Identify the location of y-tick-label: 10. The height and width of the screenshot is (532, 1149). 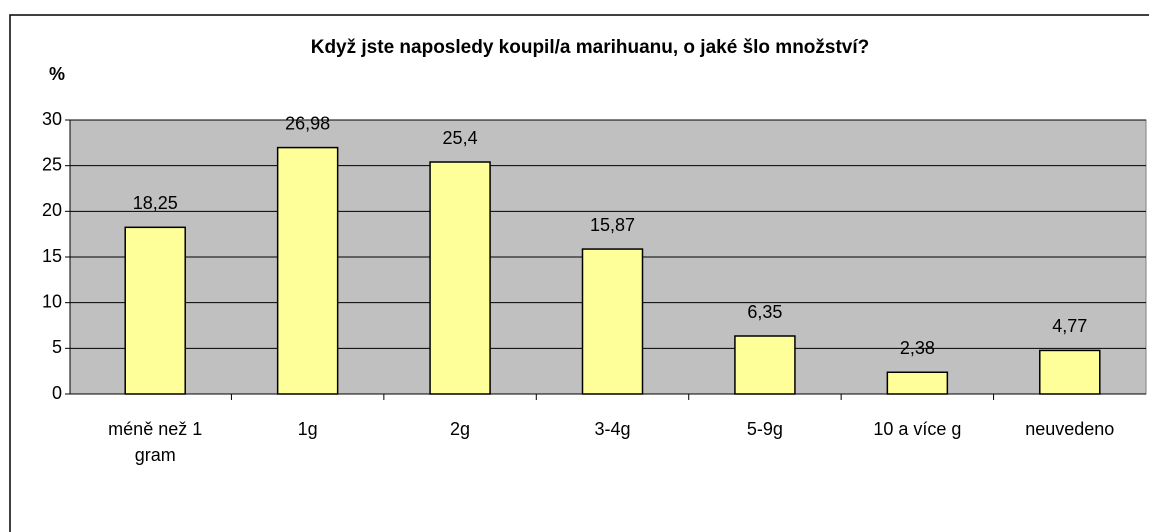
(52, 301).